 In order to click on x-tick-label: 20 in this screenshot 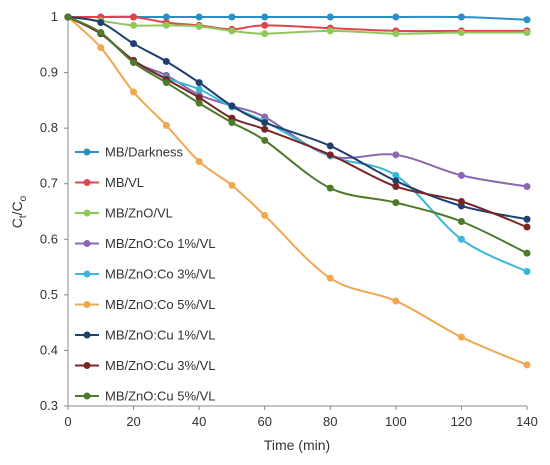, I will do `click(133, 421)`.